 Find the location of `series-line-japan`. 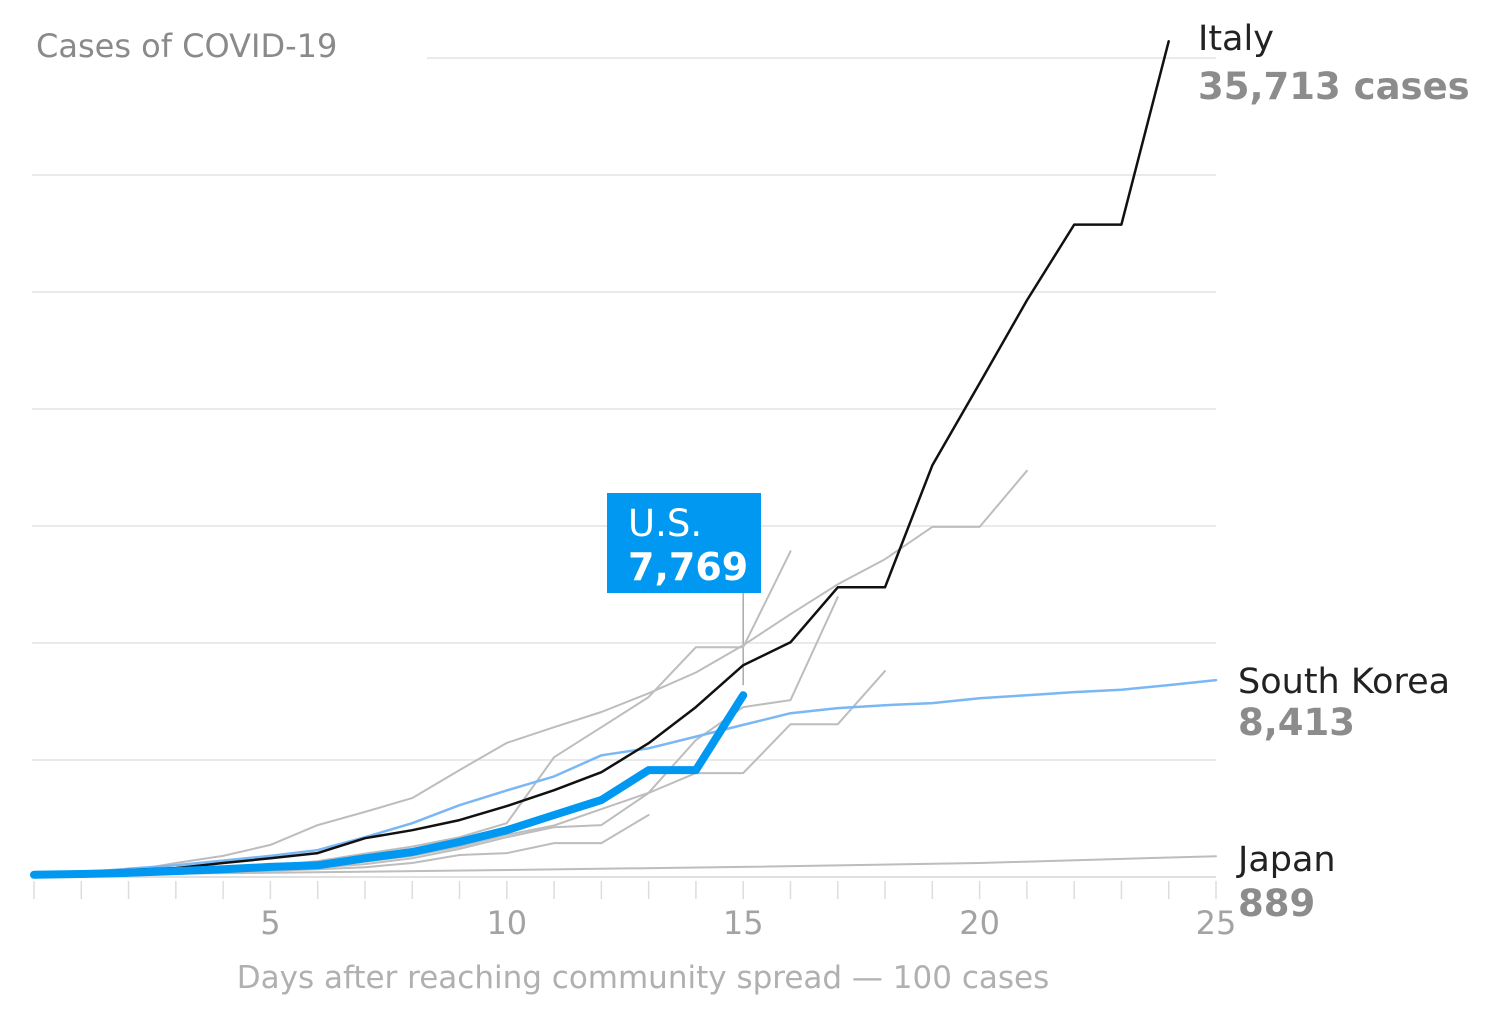

series-line-japan is located at coordinates (625, 865).